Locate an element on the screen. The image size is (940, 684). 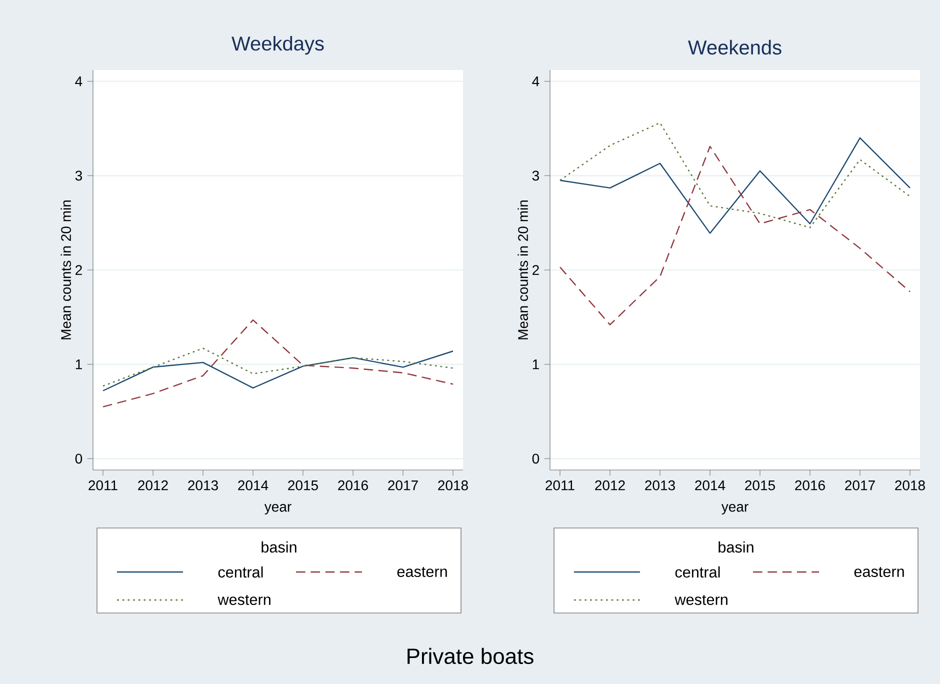
chart-title: Weekends is located at coordinates (735, 47).